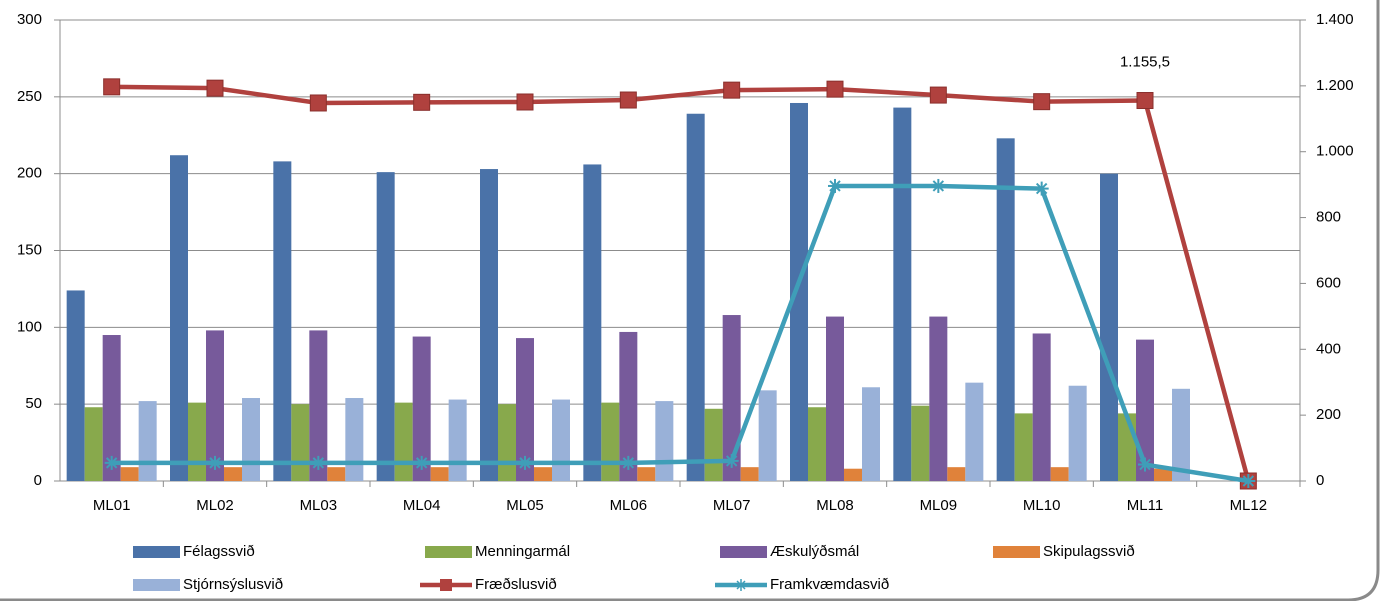 The image size is (1390, 601). I want to click on legend-label: Stjórnsýslusvið, so click(233, 584).